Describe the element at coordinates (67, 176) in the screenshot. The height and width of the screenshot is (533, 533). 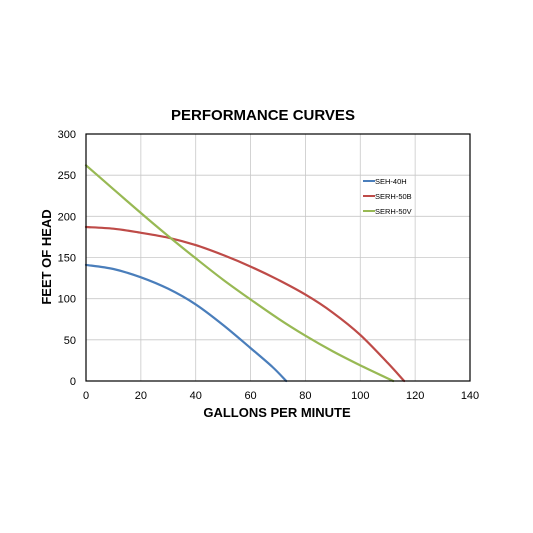
I see `y-tick-label: 250` at that location.